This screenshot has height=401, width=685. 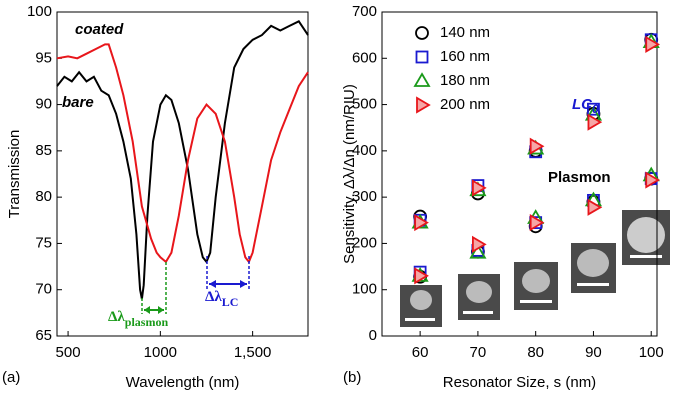 I want to click on y-tick-label: 0, so click(x=373, y=335).